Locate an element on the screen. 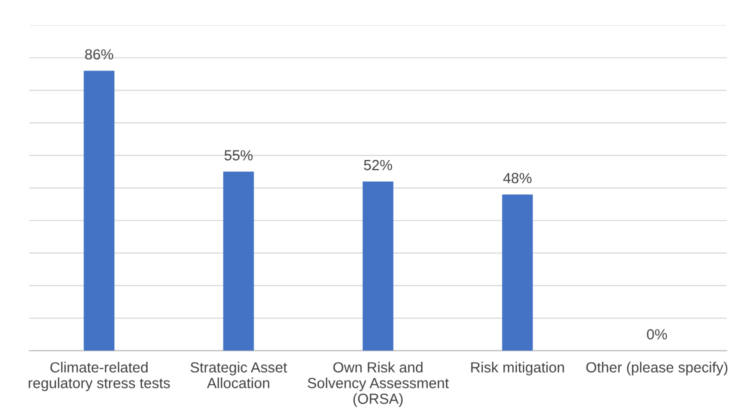  data-label: 52% is located at coordinates (378, 165).